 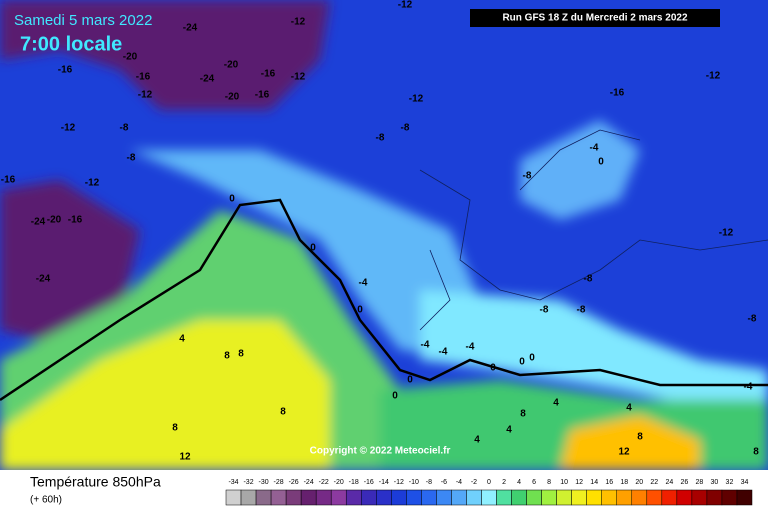 I want to click on scale-tick-label: -10, so click(x=414, y=482).